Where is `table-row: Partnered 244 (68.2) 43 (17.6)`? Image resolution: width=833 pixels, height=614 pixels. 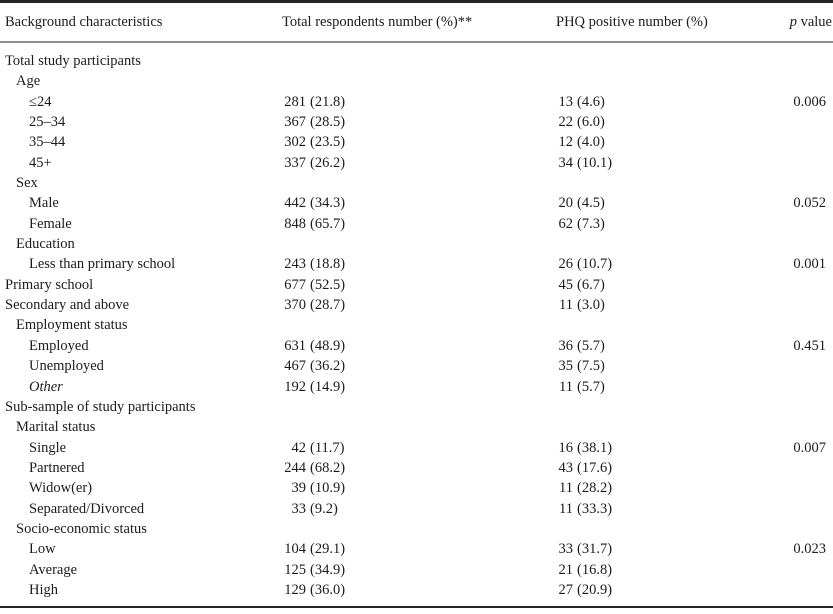
table-row: Partnered 244 (68.2) 43 (17.6) is located at coordinates (416, 468).